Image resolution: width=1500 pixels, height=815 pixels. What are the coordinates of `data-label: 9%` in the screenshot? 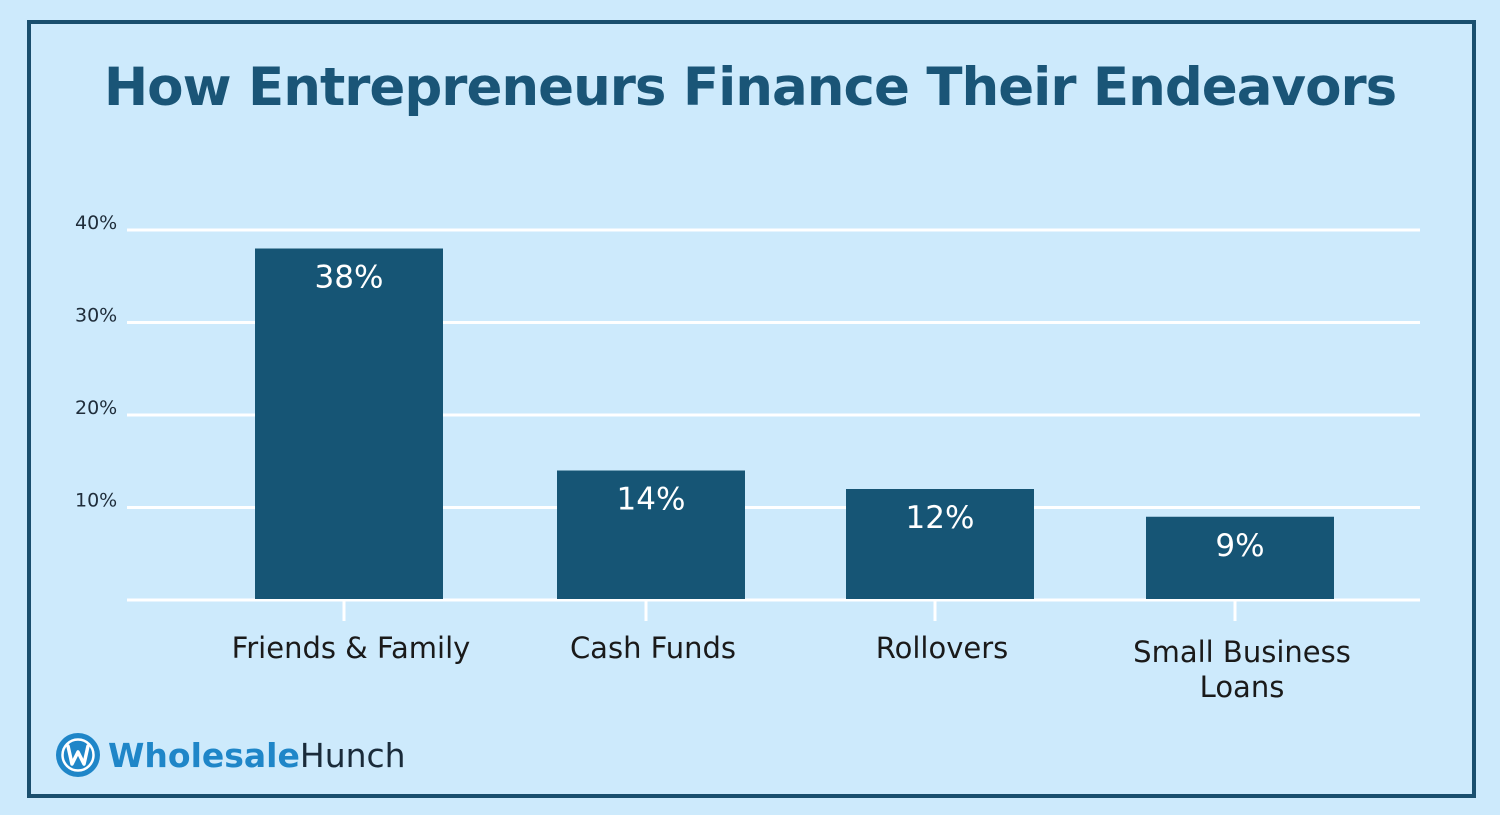 It's located at (1239, 546).